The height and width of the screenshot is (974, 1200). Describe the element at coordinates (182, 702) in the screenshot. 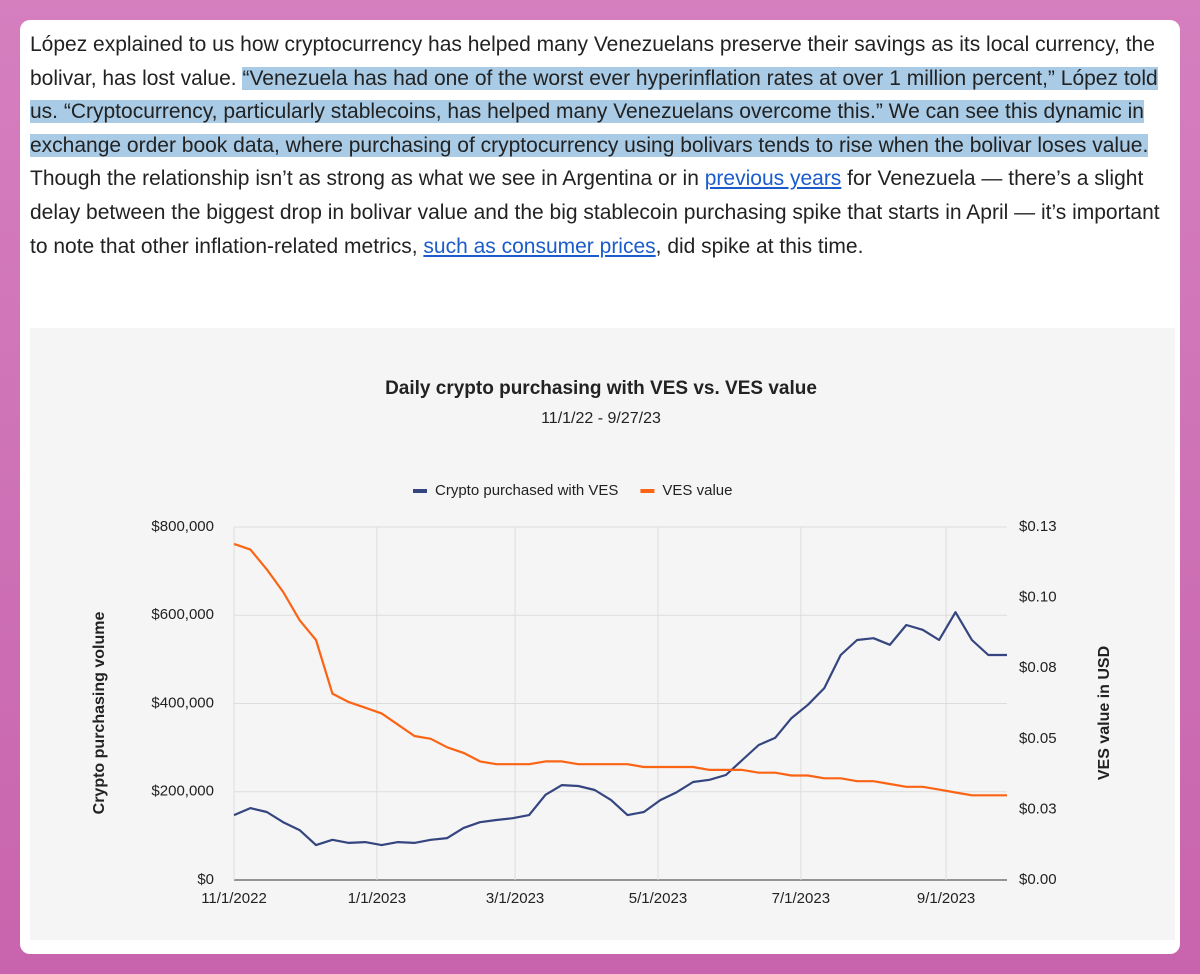

I see `y-tick-label: $400,000` at that location.